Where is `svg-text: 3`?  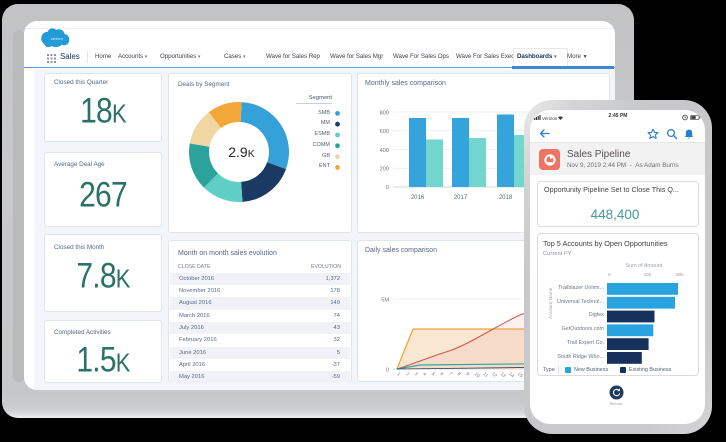
svg-text: 3 is located at coordinates (416, 374).